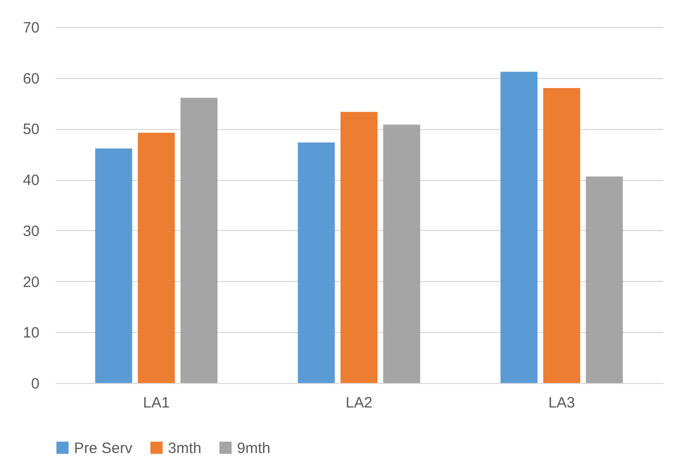 The width and height of the screenshot is (679, 470). I want to click on y-tick-label: 70, so click(31, 28).